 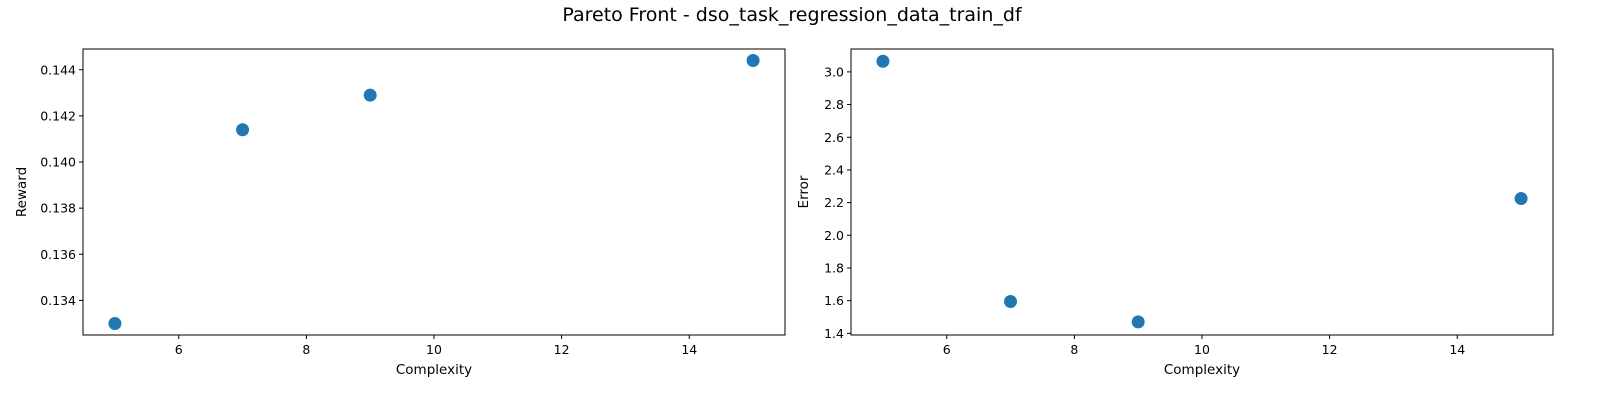 I want to click on x-axis-label-1: Complexity, so click(x=434, y=370).